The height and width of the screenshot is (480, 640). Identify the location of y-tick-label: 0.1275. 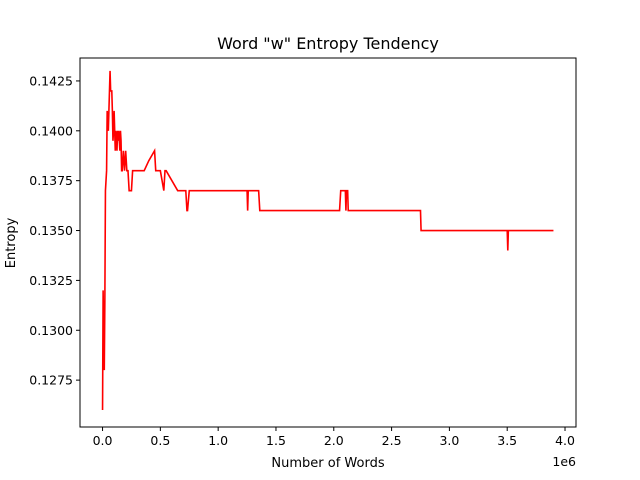
(51, 380).